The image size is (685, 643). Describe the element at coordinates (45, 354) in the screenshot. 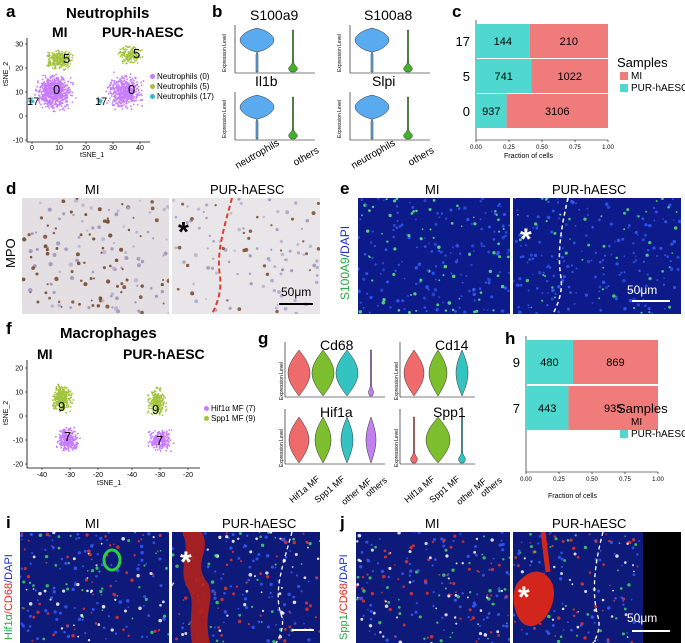

I see `panel-f-group-mi: MI` at that location.